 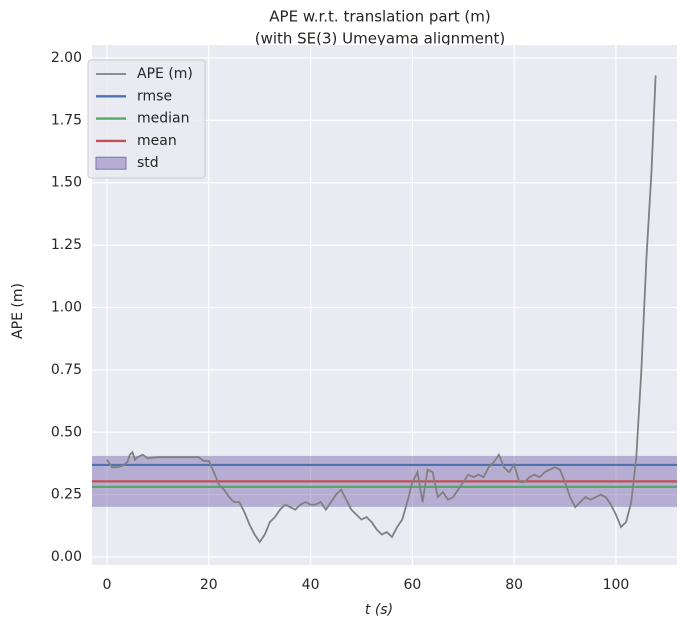 I want to click on y-axis-label: APE (m), so click(x=18, y=311).